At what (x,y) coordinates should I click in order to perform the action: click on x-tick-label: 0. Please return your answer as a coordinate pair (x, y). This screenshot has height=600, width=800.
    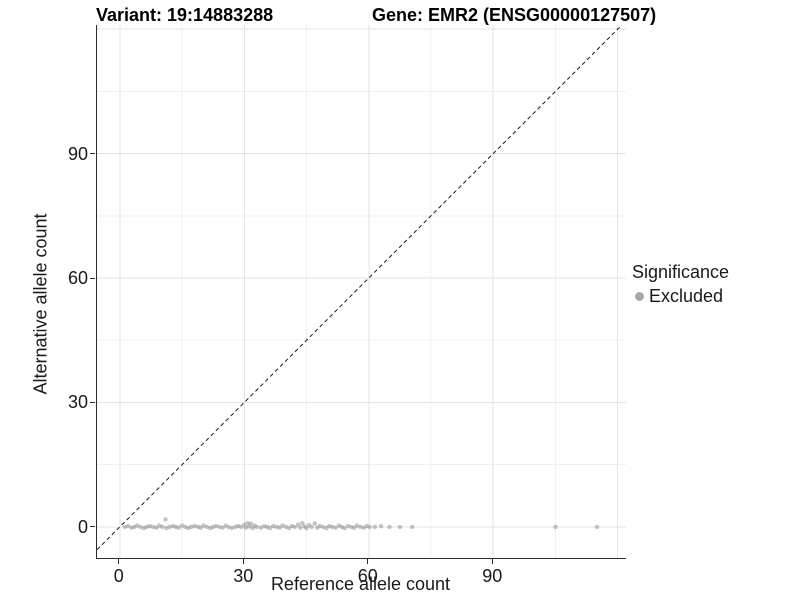
    Looking at the image, I should click on (118, 576).